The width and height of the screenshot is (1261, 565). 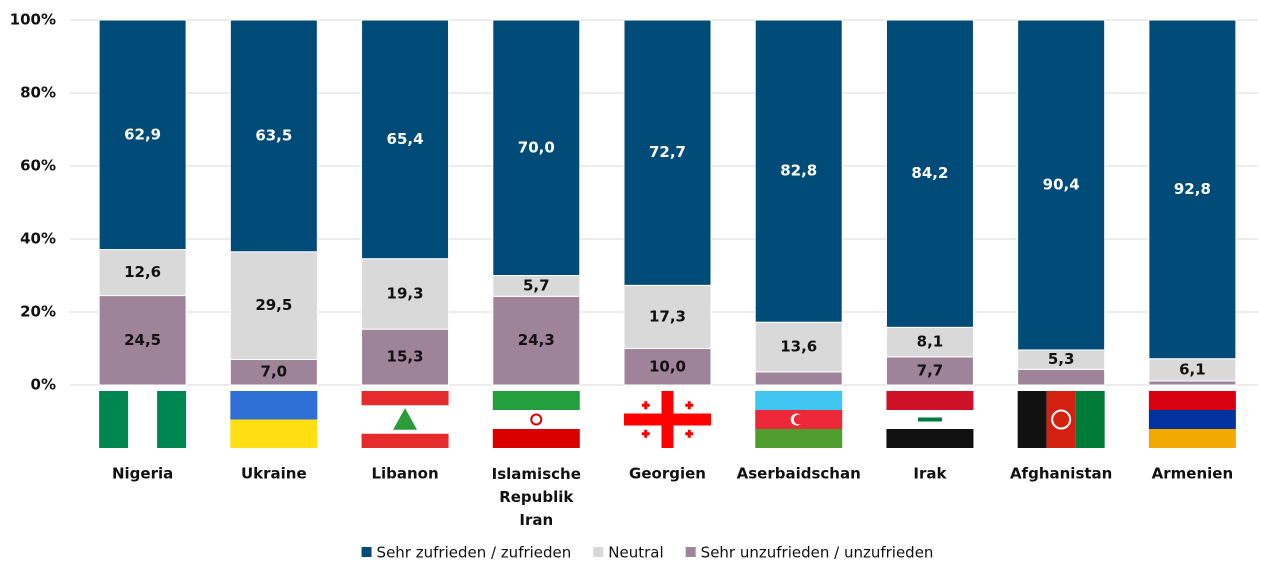 What do you see at coordinates (274, 474) in the screenshot?
I see `x-tick-label: Ukraine` at bounding box center [274, 474].